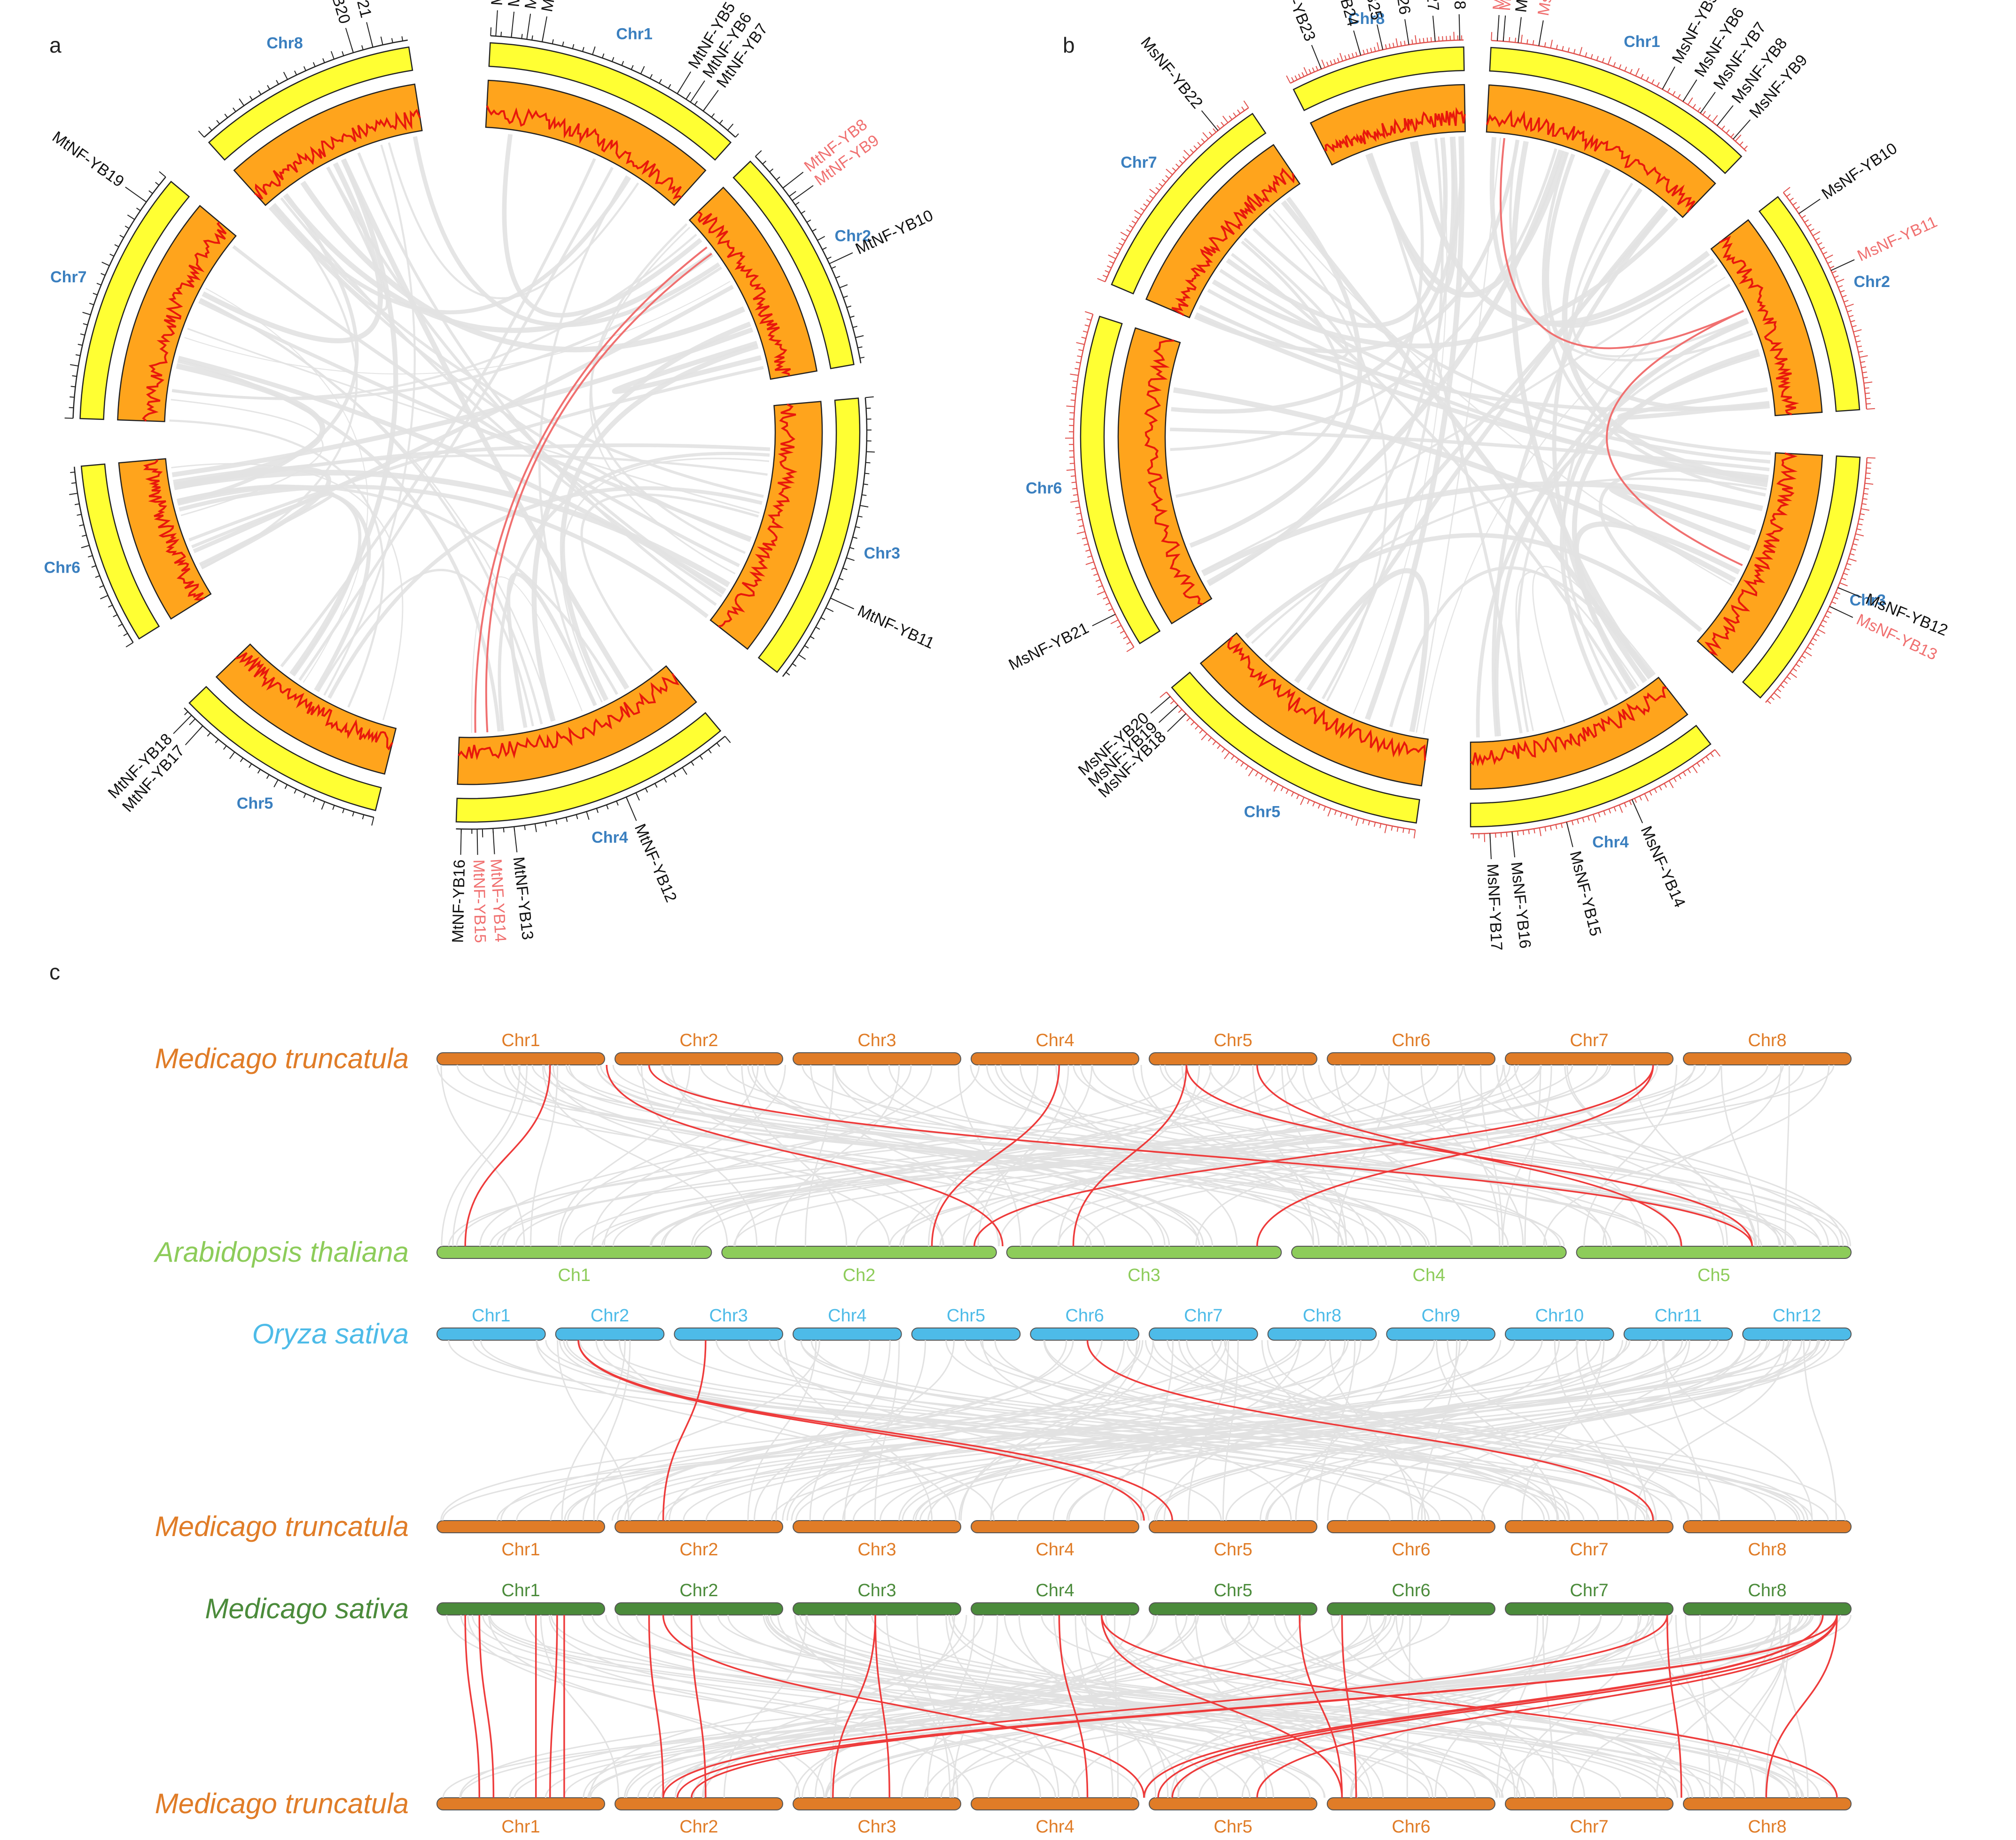 The width and height of the screenshot is (2016, 1840). Describe the element at coordinates (1322, 1316) in the screenshot. I see `synteny-chromosome-label: Chr8` at that location.